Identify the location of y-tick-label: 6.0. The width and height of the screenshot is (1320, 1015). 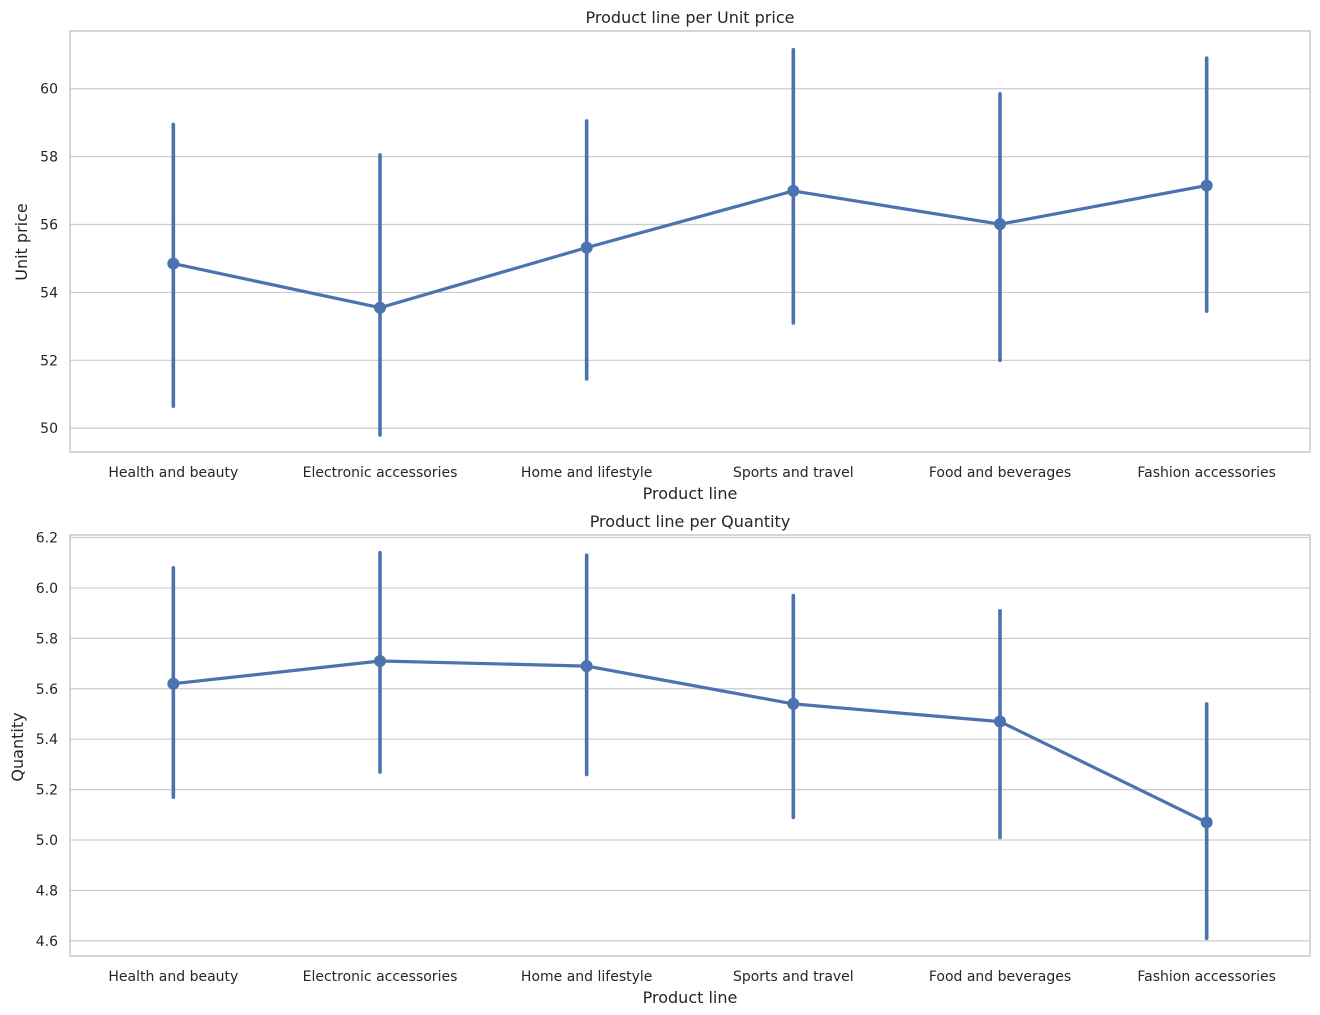
(47, 589).